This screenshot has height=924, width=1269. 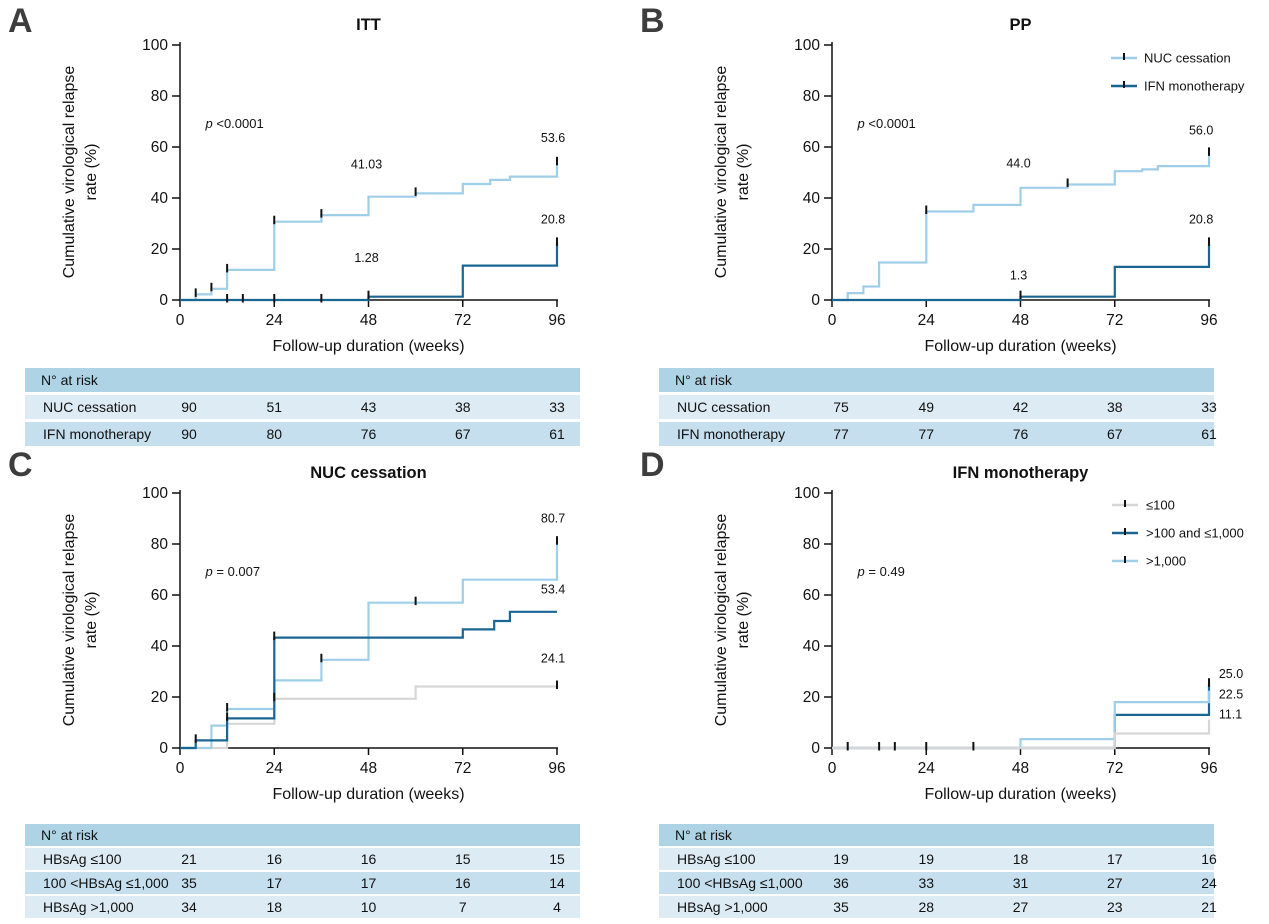 What do you see at coordinates (740, 883) in the screenshot?
I see `risk-row-label: 100 <HBsAg ≤1,000` at bounding box center [740, 883].